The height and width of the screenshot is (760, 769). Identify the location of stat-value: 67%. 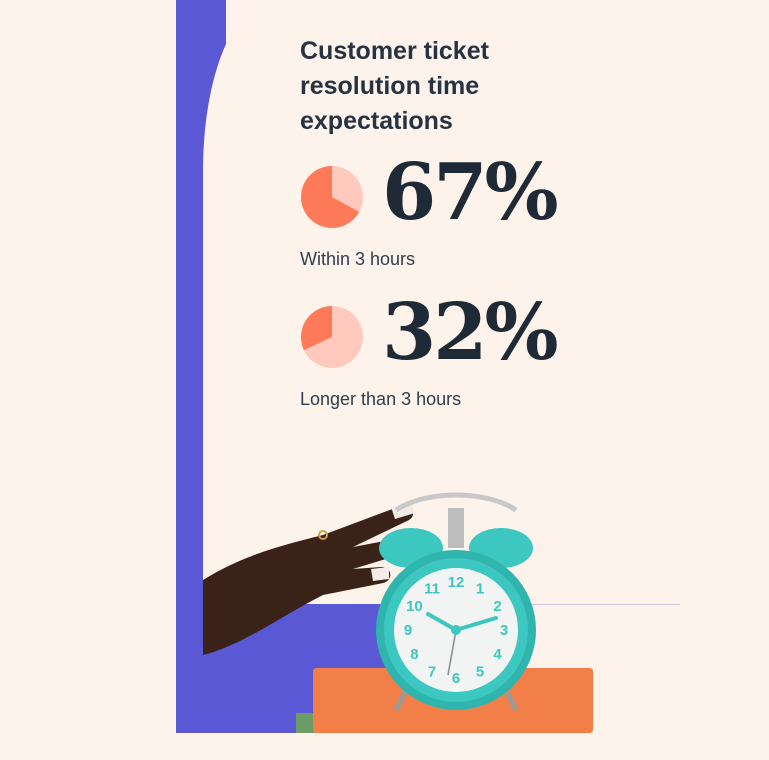
(470, 192).